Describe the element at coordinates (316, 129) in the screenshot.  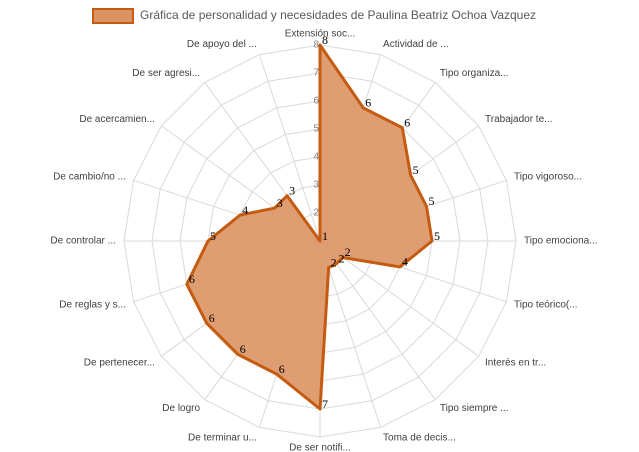
I see `tick-label: 5` at that location.